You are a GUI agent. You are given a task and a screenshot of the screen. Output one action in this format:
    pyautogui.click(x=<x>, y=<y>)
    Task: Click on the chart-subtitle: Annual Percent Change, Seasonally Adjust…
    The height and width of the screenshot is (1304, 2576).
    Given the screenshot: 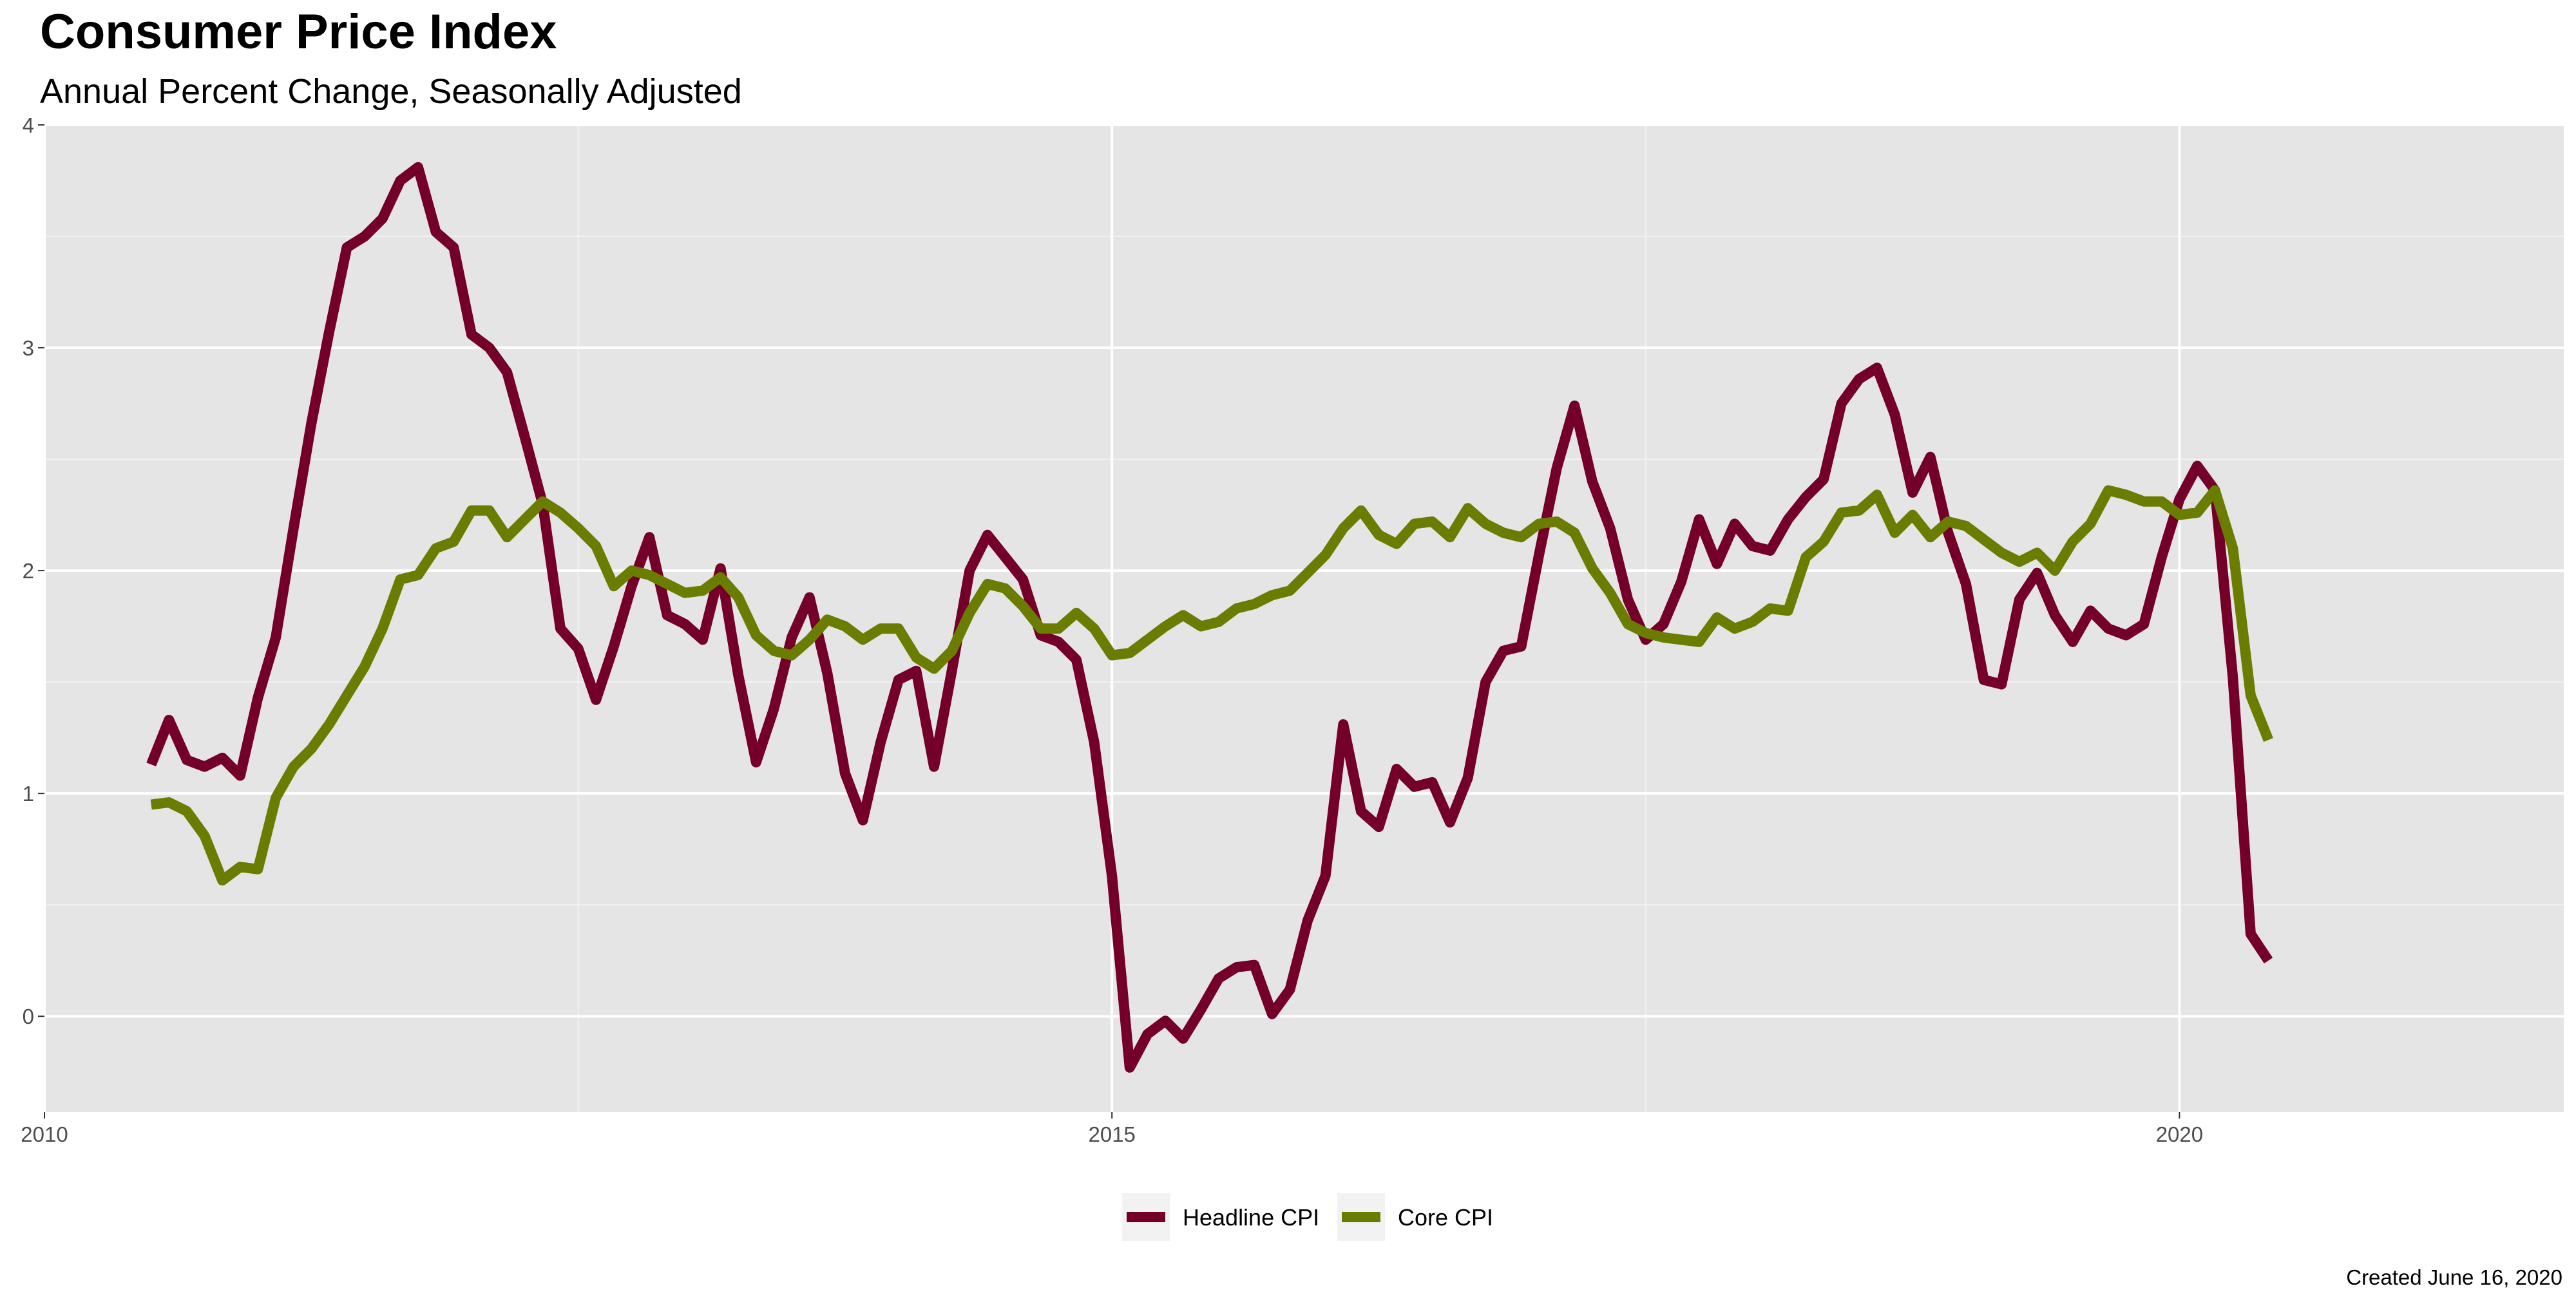 What is the action you would take?
    pyautogui.click(x=391, y=92)
    